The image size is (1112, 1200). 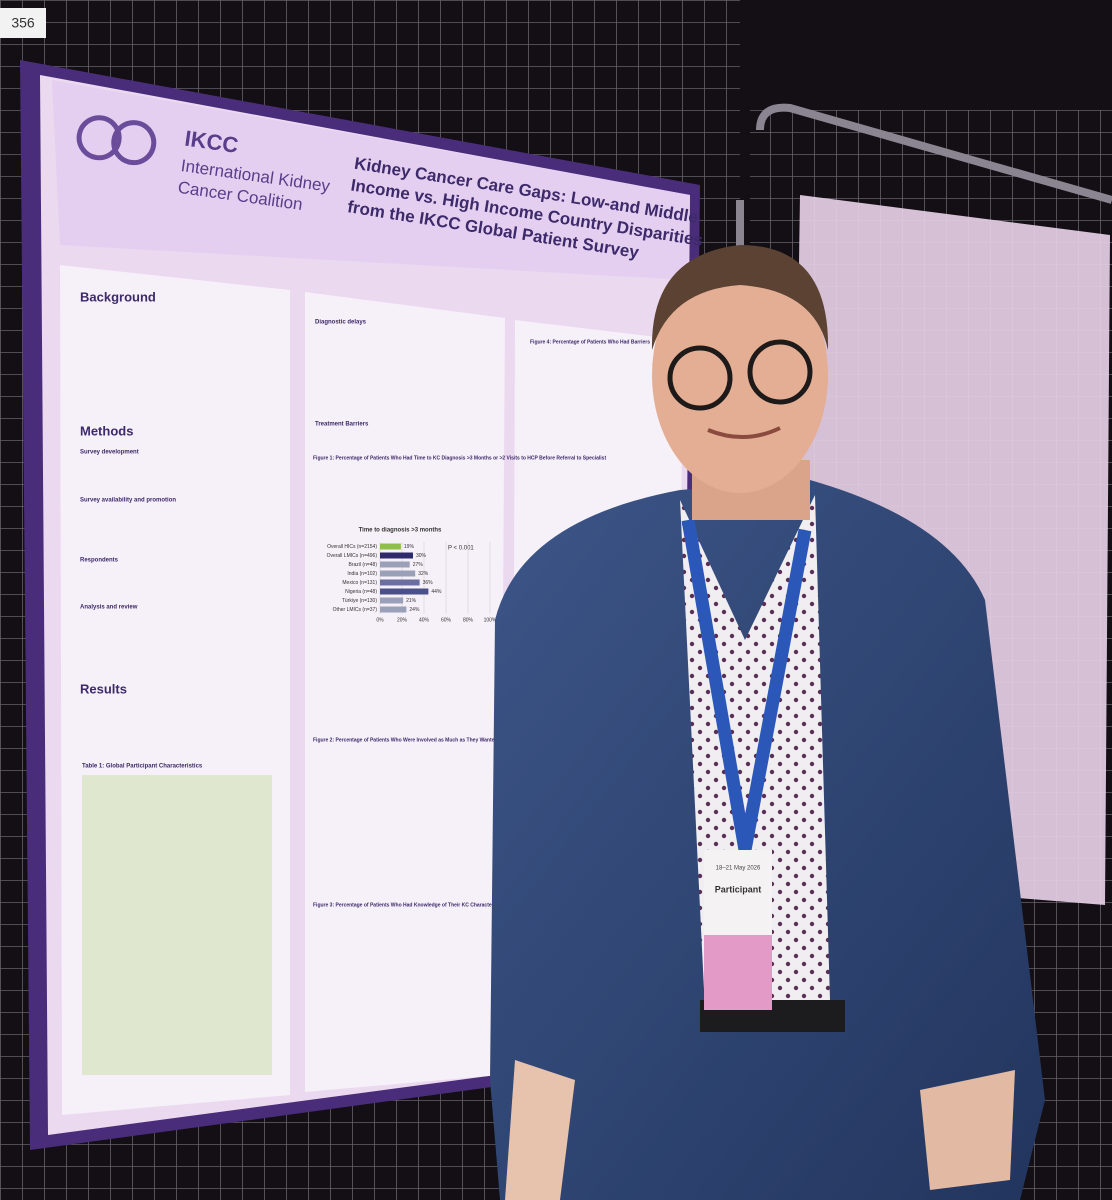 What do you see at coordinates (400, 531) in the screenshot?
I see `chart-title: Time to diagnosis >3 months` at bounding box center [400, 531].